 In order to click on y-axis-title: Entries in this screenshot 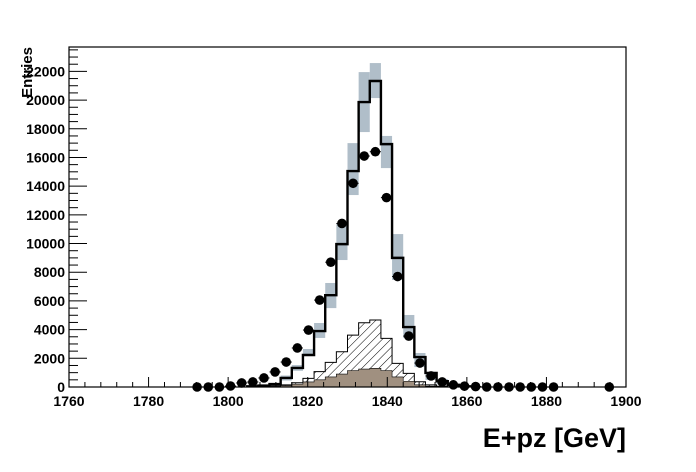, I will do `click(27, 72)`.